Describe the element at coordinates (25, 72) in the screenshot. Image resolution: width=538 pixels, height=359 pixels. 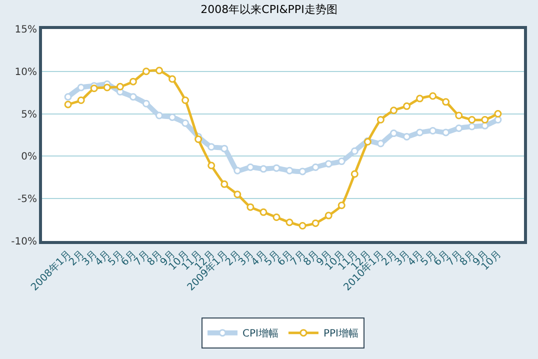
I see `y-tick-label: 10%` at that location.